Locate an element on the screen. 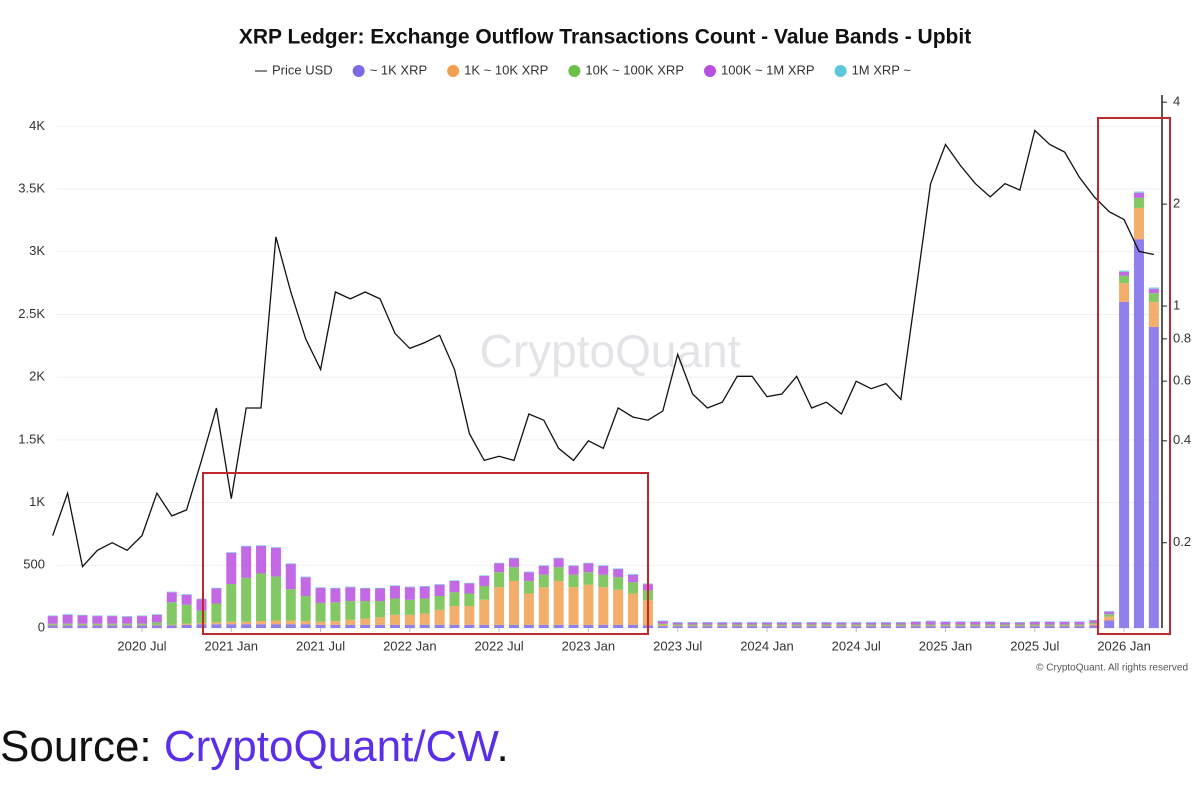 The width and height of the screenshot is (1200, 788). x-tick-label: 2025 Jul is located at coordinates (1034, 645).